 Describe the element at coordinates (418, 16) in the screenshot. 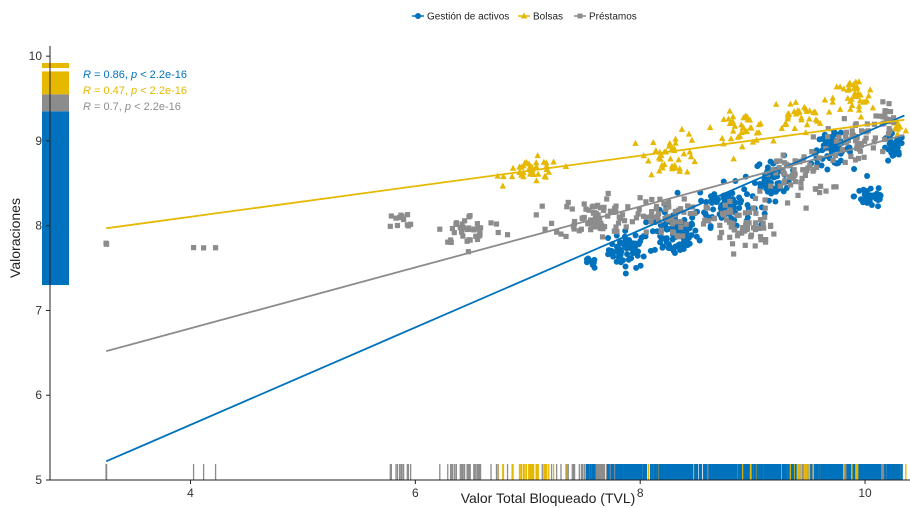

I see `legend-key-marker` at that location.